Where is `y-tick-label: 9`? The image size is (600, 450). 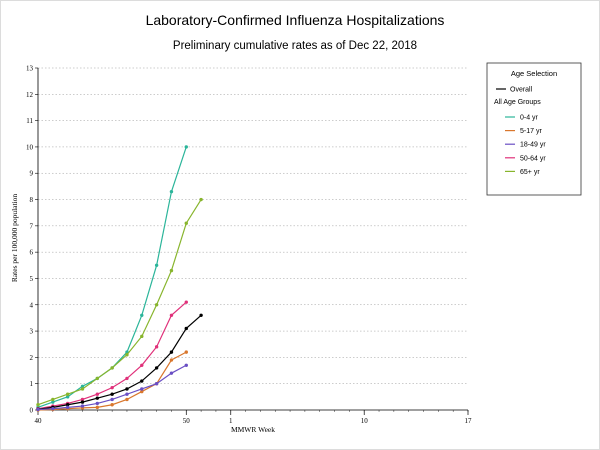
y-tick-label: 9 is located at coordinates (32, 174).